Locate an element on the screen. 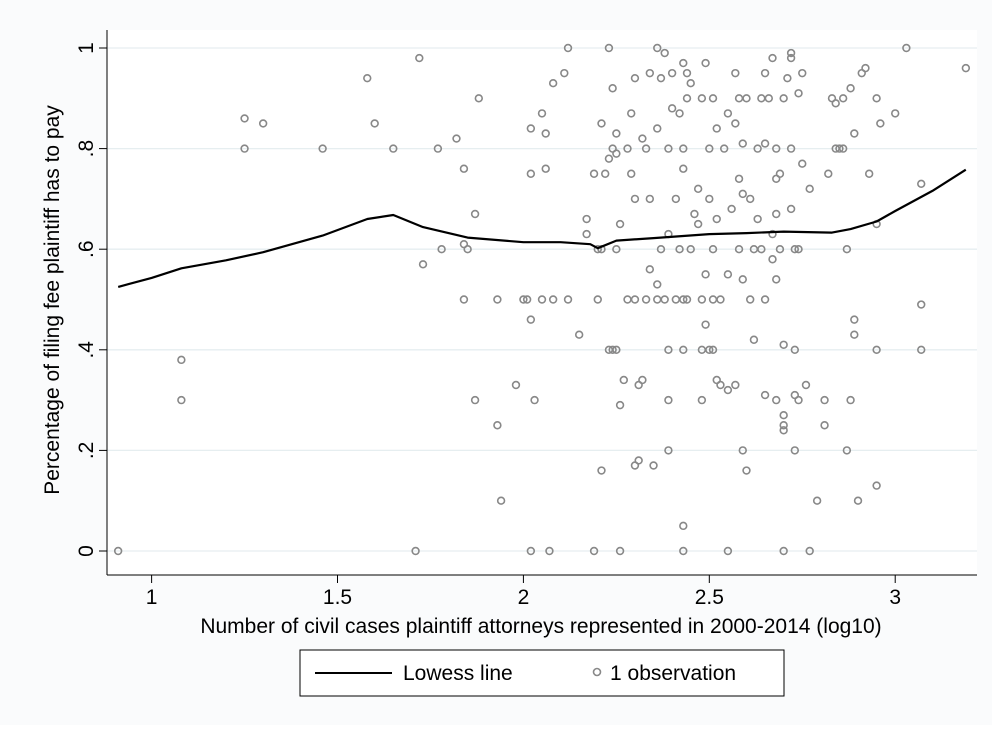  x-tick-label: 2.5 is located at coordinates (709, 597).